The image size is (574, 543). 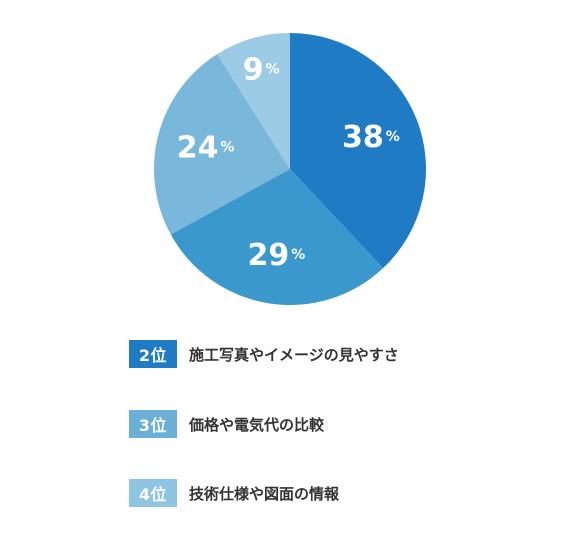 I want to click on rank-badge: 4位, so click(x=153, y=493).